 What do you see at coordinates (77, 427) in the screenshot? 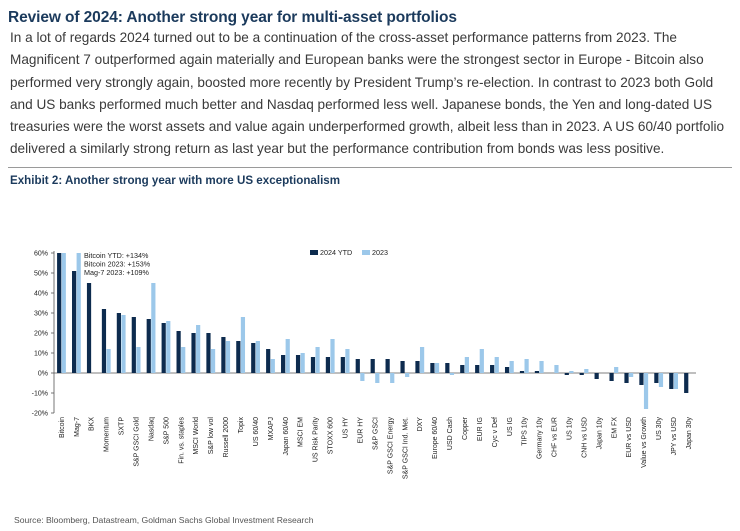
I see `x-tick-label: Mag-7` at bounding box center [77, 427].